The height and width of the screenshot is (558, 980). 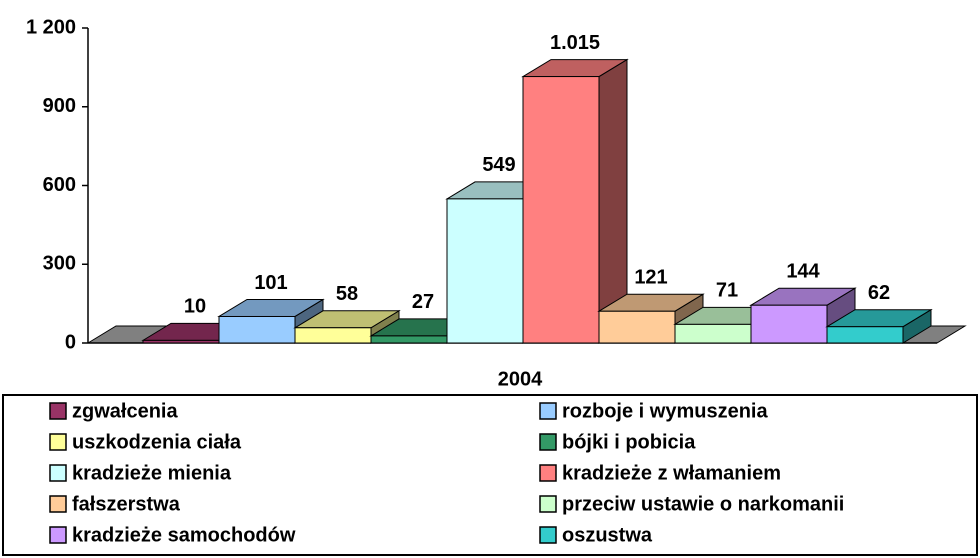 What do you see at coordinates (70, 342) in the screenshot?
I see `y-tick-label: 0` at bounding box center [70, 342].